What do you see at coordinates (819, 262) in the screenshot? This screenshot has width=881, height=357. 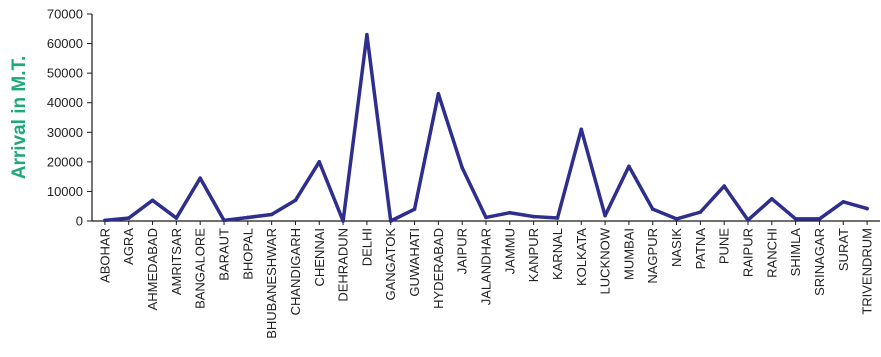 I see `x-tick-label: SRINAGAR` at bounding box center [819, 262].